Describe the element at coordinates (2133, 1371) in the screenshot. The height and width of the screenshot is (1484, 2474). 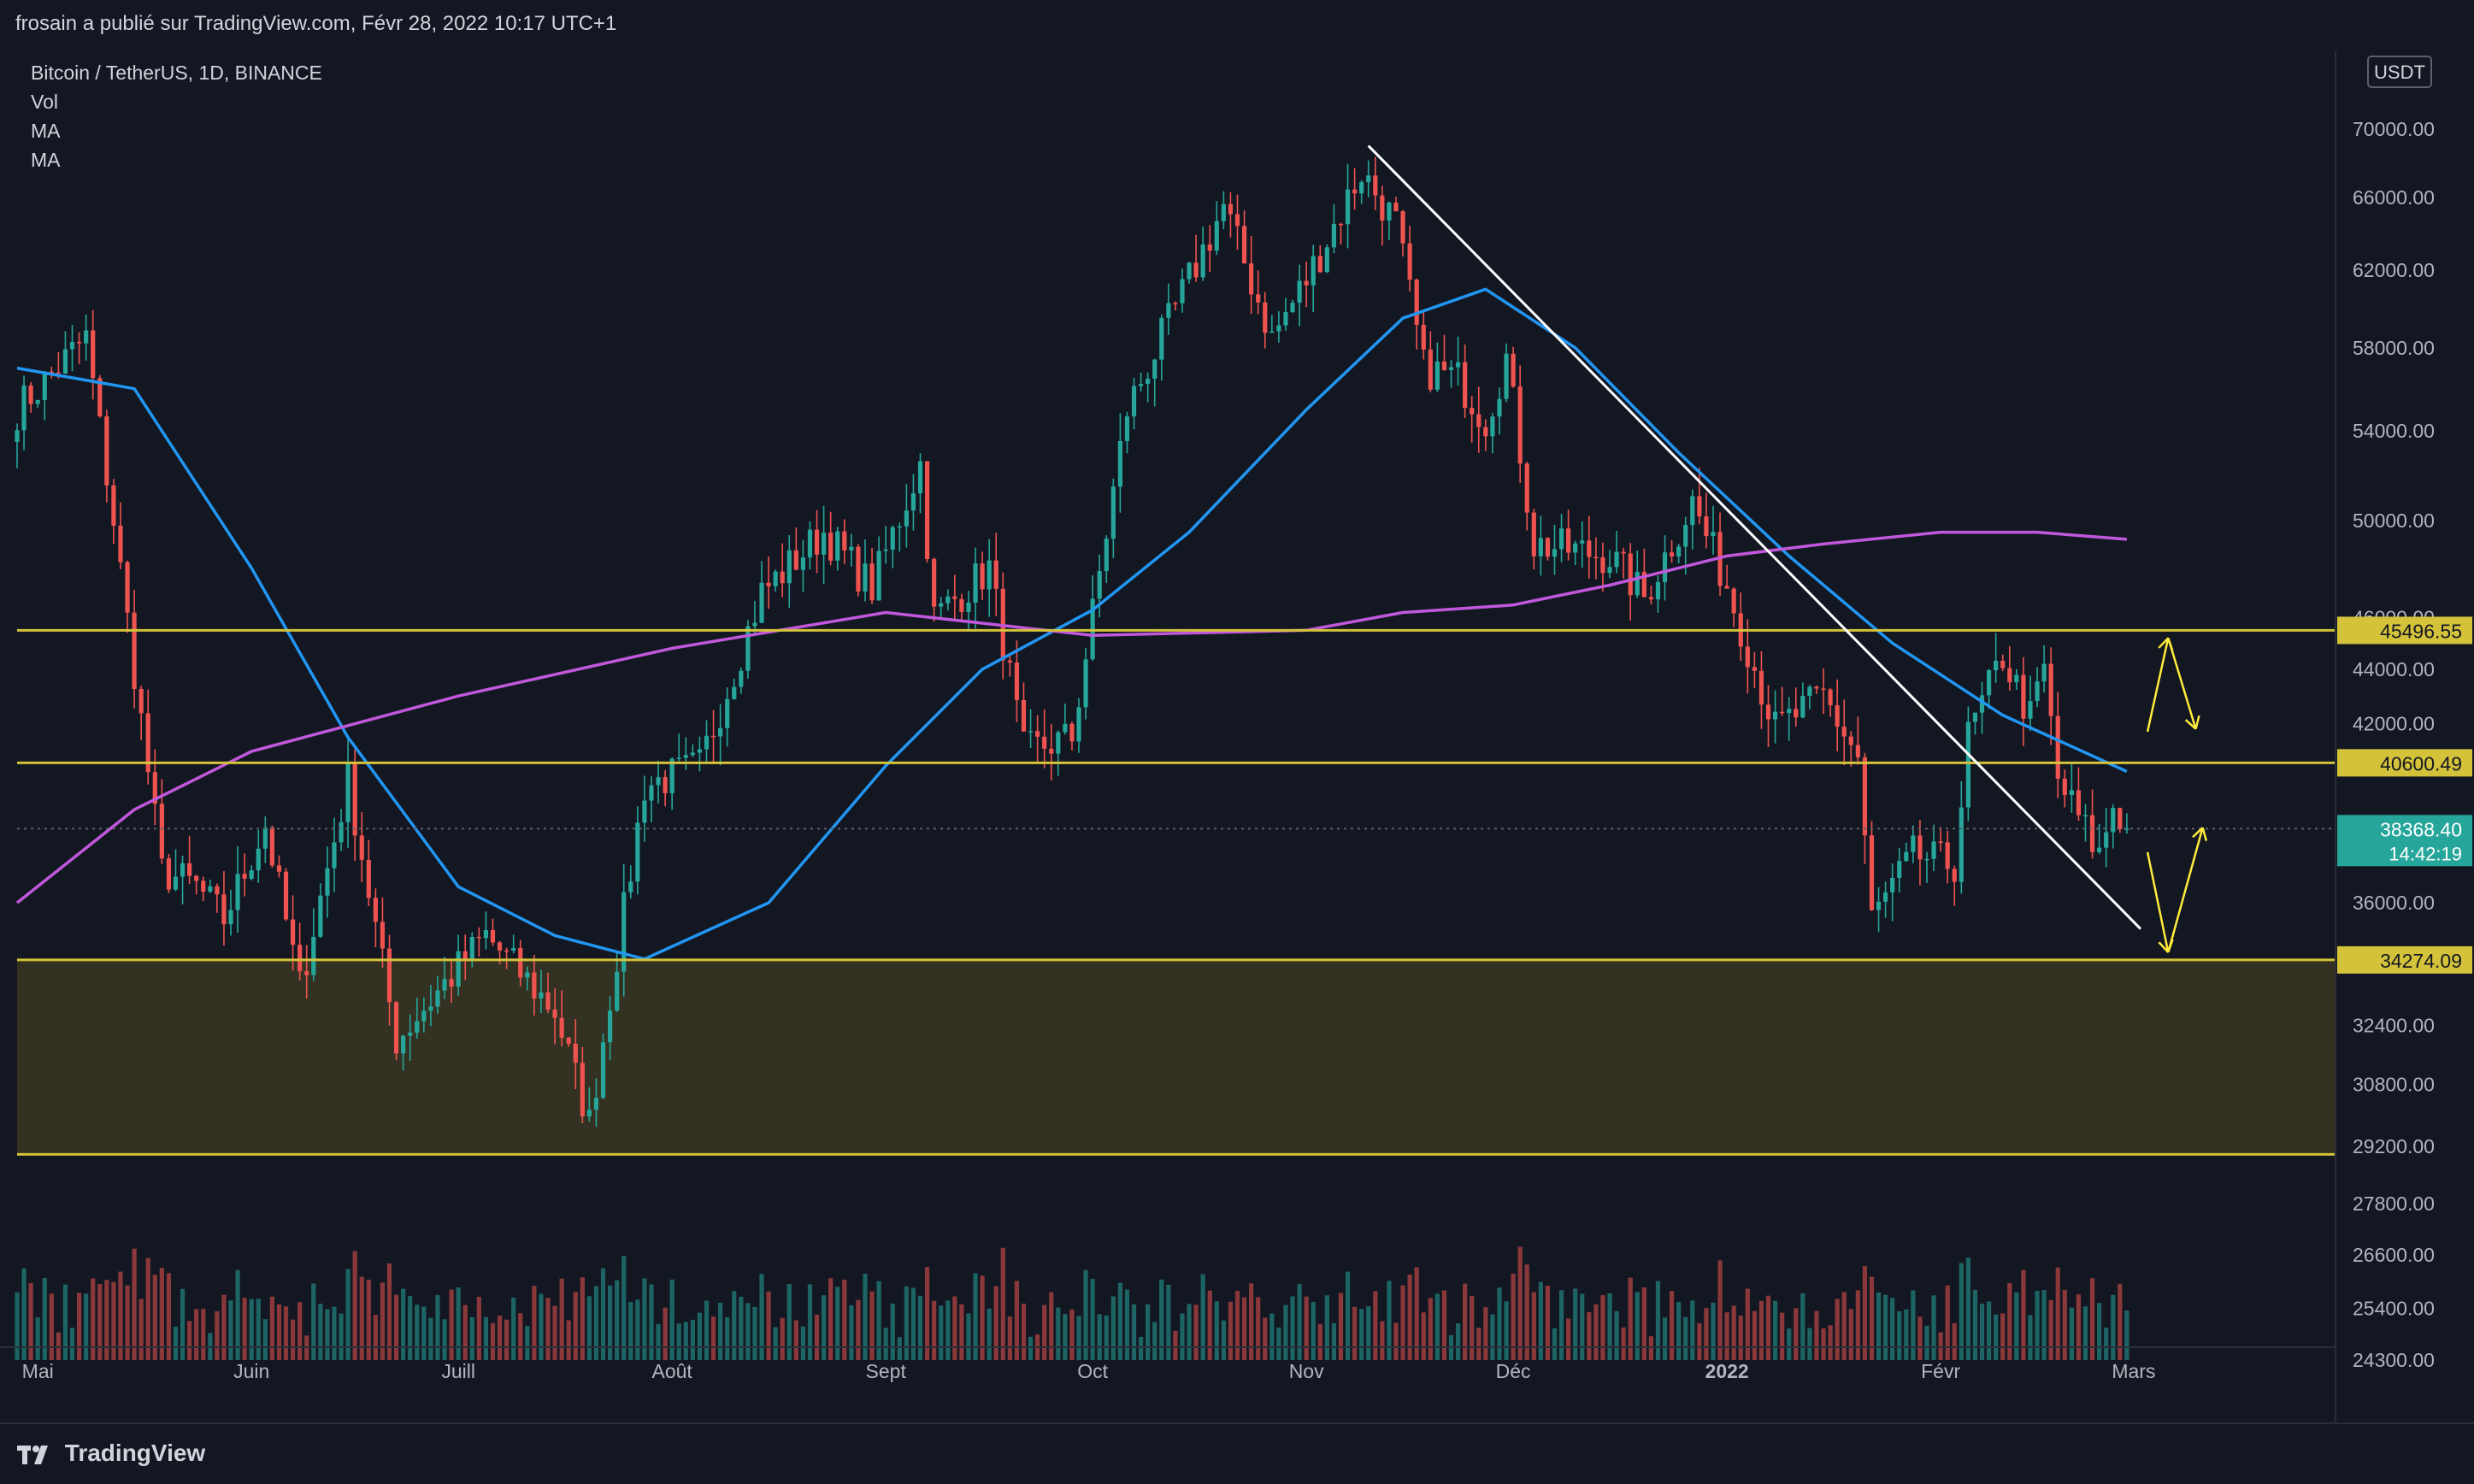
I see `x-tick-label: Mars` at that location.